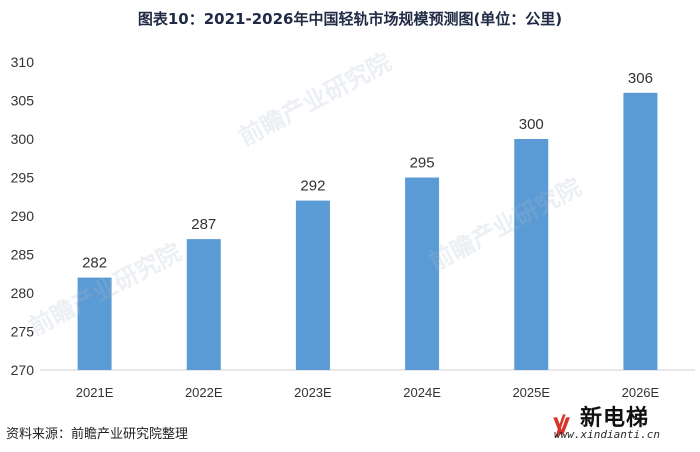 The width and height of the screenshot is (700, 452). I want to click on chart-title: 图表10：2021-2026年中国轻轨市场规模预测图(单位：公里), so click(350, 19).